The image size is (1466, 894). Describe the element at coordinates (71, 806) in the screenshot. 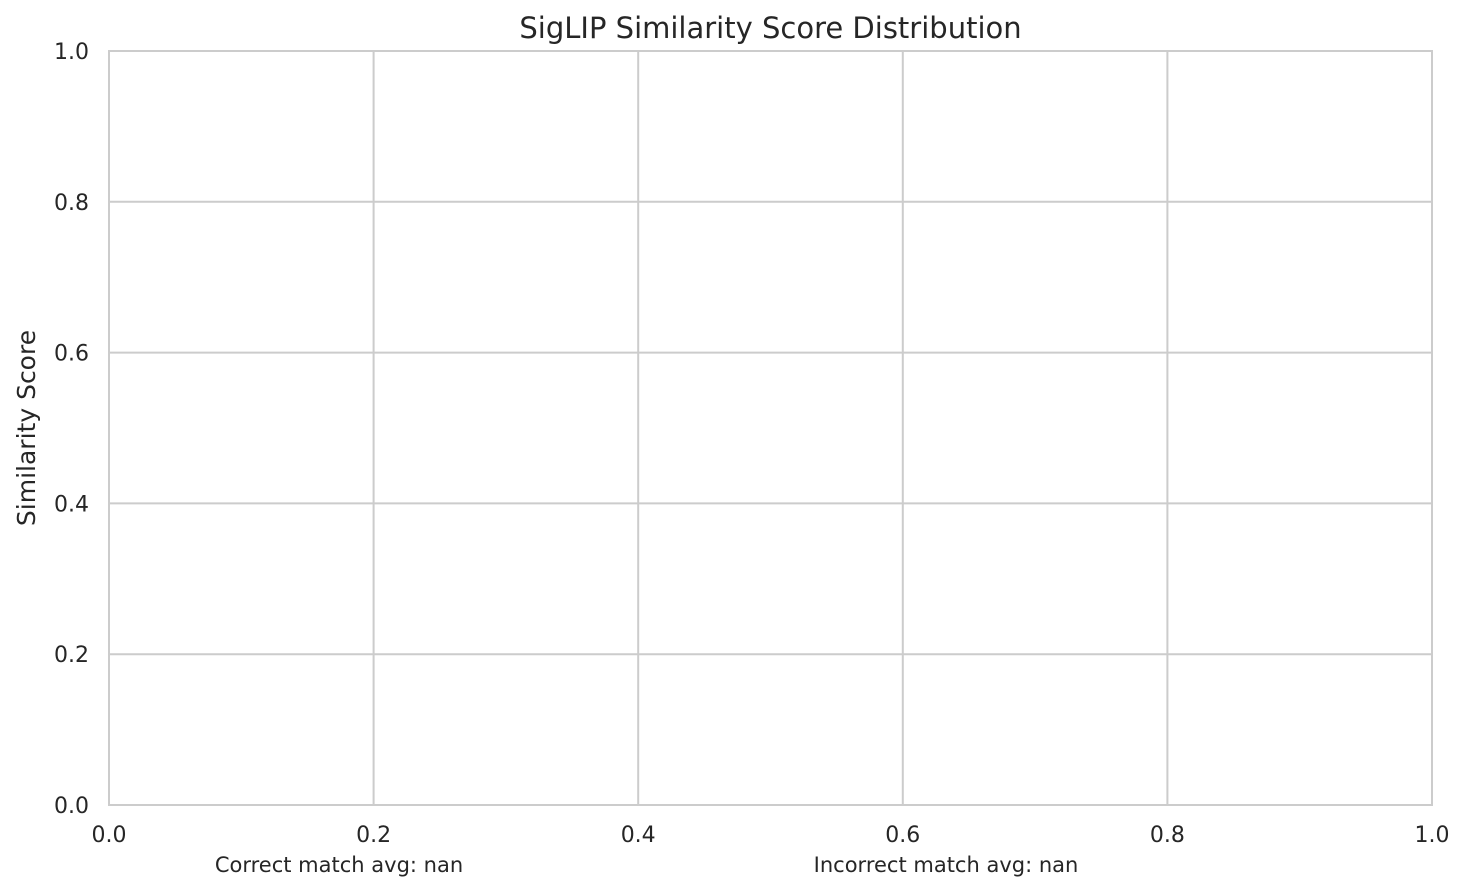

I see `y-tick-label: 0.0` at that location.